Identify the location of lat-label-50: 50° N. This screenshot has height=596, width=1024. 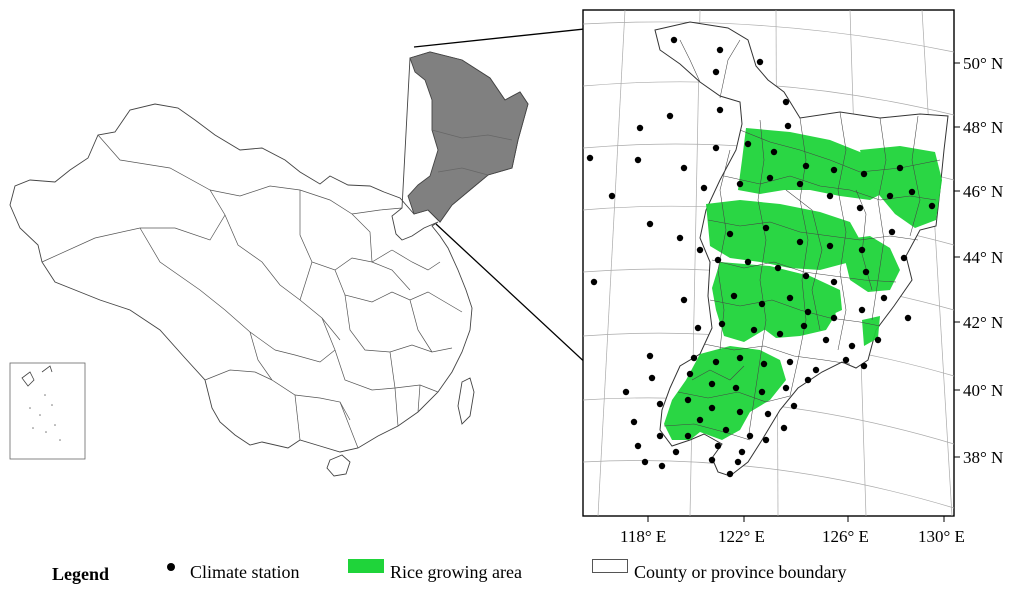
(983, 63).